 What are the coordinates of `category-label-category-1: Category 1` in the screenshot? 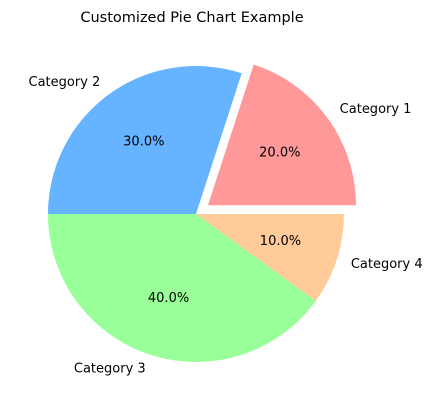 It's located at (376, 109).